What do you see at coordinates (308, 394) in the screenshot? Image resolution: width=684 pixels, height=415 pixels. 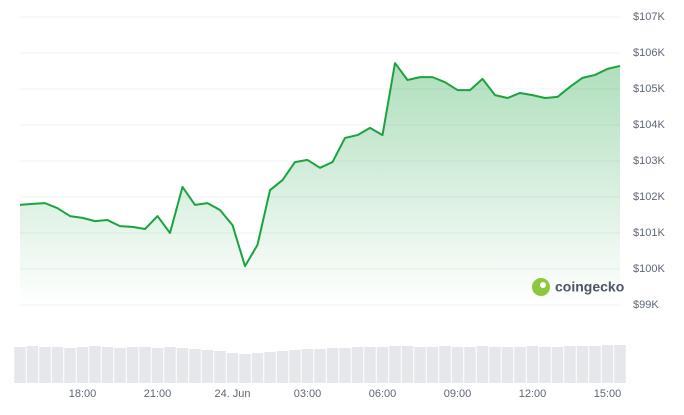 I see `x-tick-label: 03:00` at bounding box center [308, 394].